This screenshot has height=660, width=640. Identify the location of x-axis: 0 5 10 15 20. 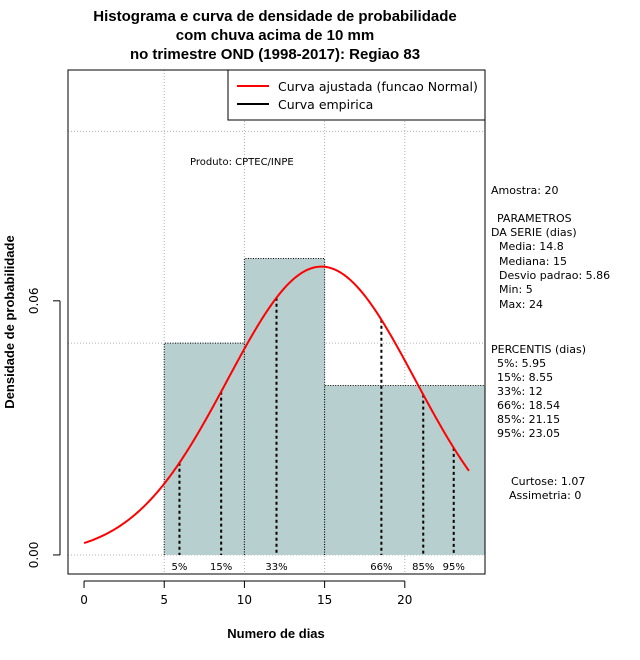
(246, 593).